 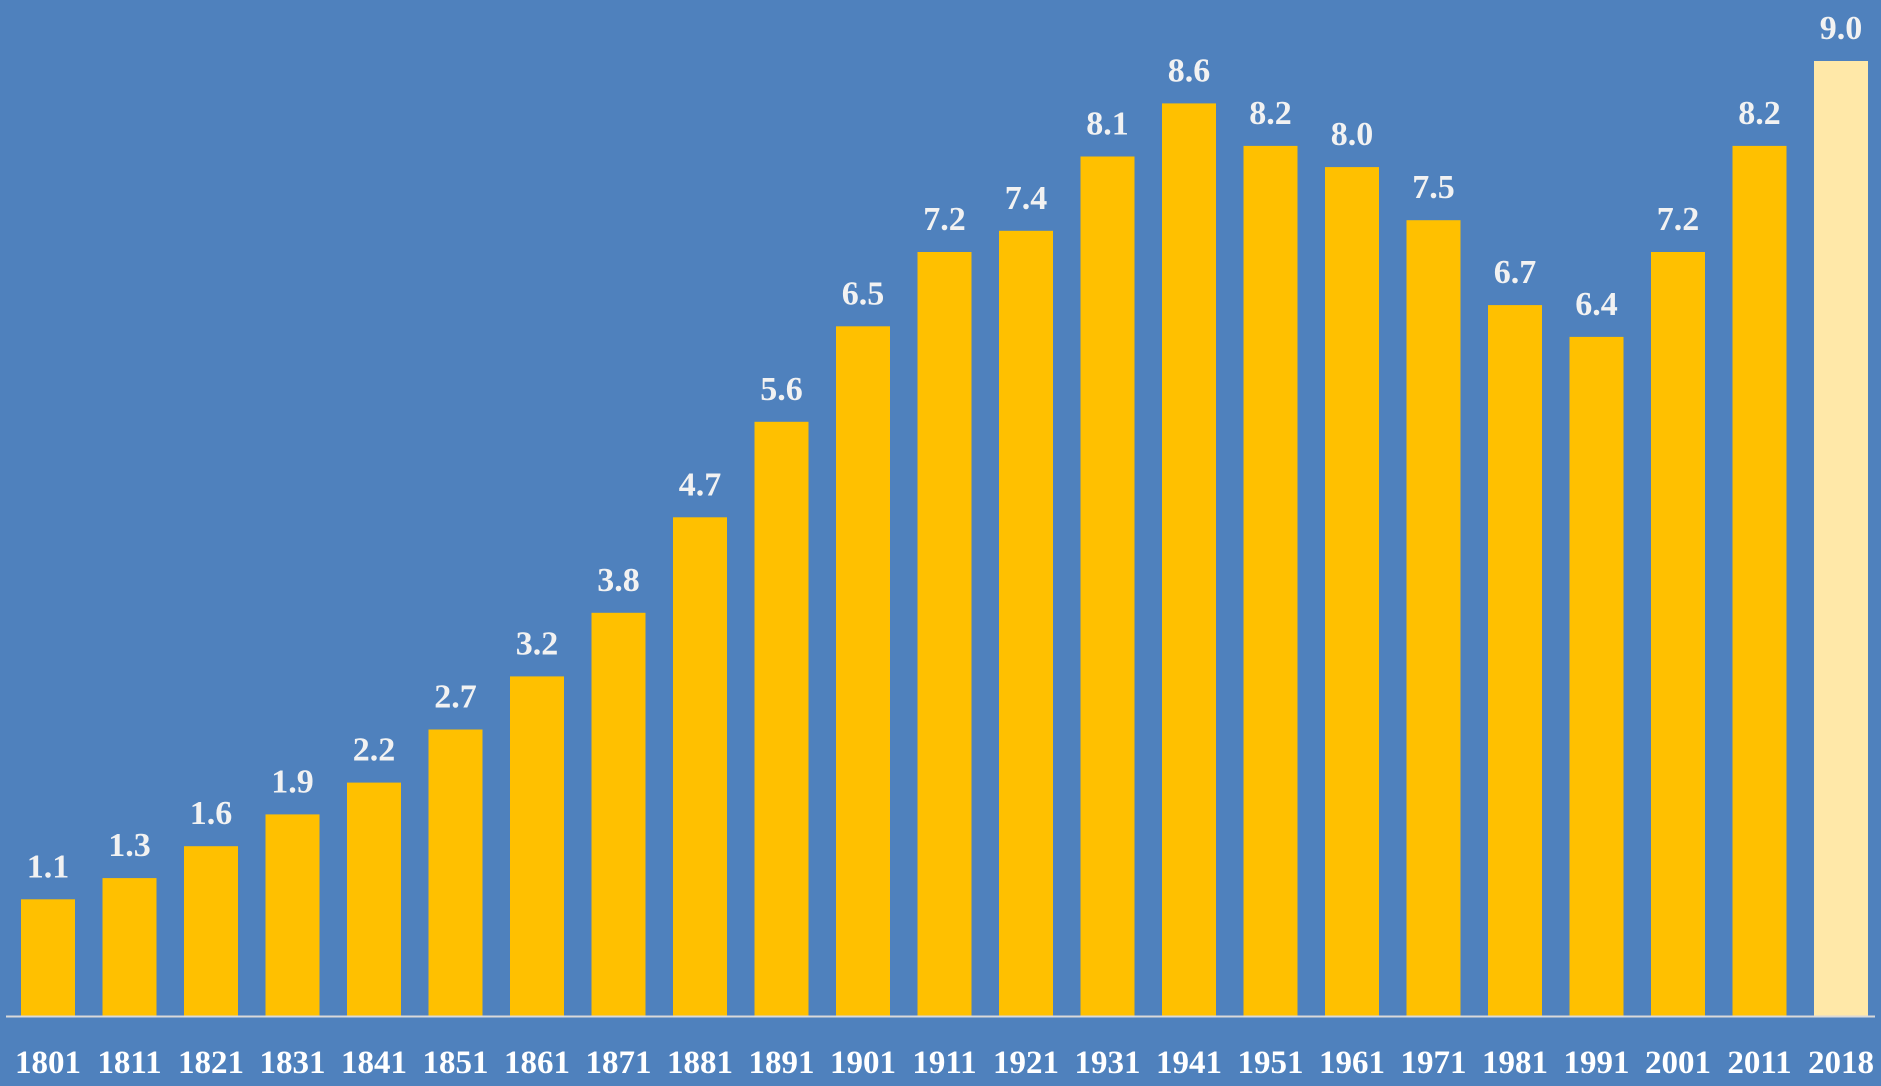 What do you see at coordinates (1678, 219) in the screenshot?
I see `data-label-2001: 7.2` at bounding box center [1678, 219].